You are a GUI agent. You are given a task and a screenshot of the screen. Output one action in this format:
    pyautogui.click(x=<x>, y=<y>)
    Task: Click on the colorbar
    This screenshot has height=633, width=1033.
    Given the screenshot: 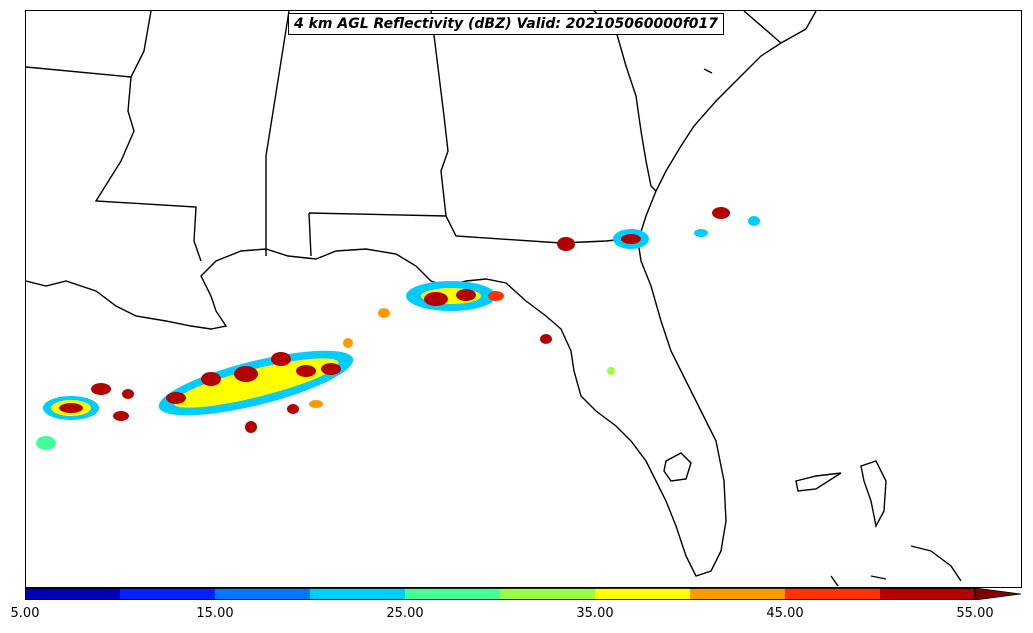 What is the action you would take?
    pyautogui.click(x=523, y=594)
    